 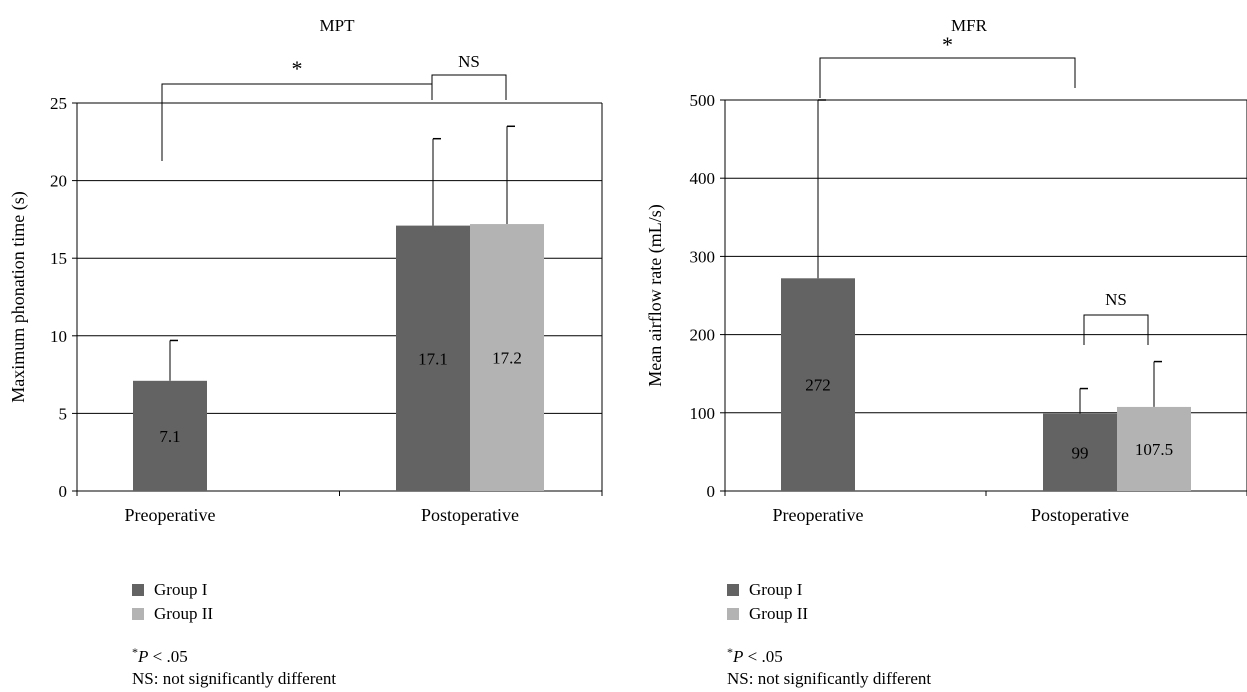 I want to click on mpt-footnotes: *P < .05 NS: not significantly different, so click(x=234, y=665).